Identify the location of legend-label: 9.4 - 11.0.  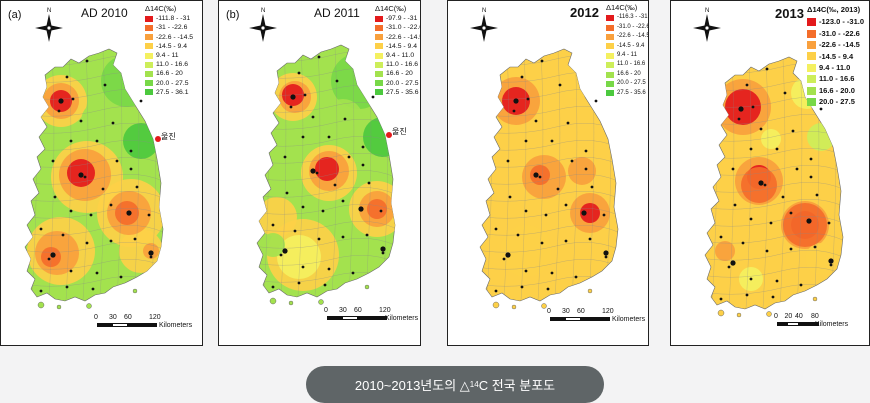
(835, 68).